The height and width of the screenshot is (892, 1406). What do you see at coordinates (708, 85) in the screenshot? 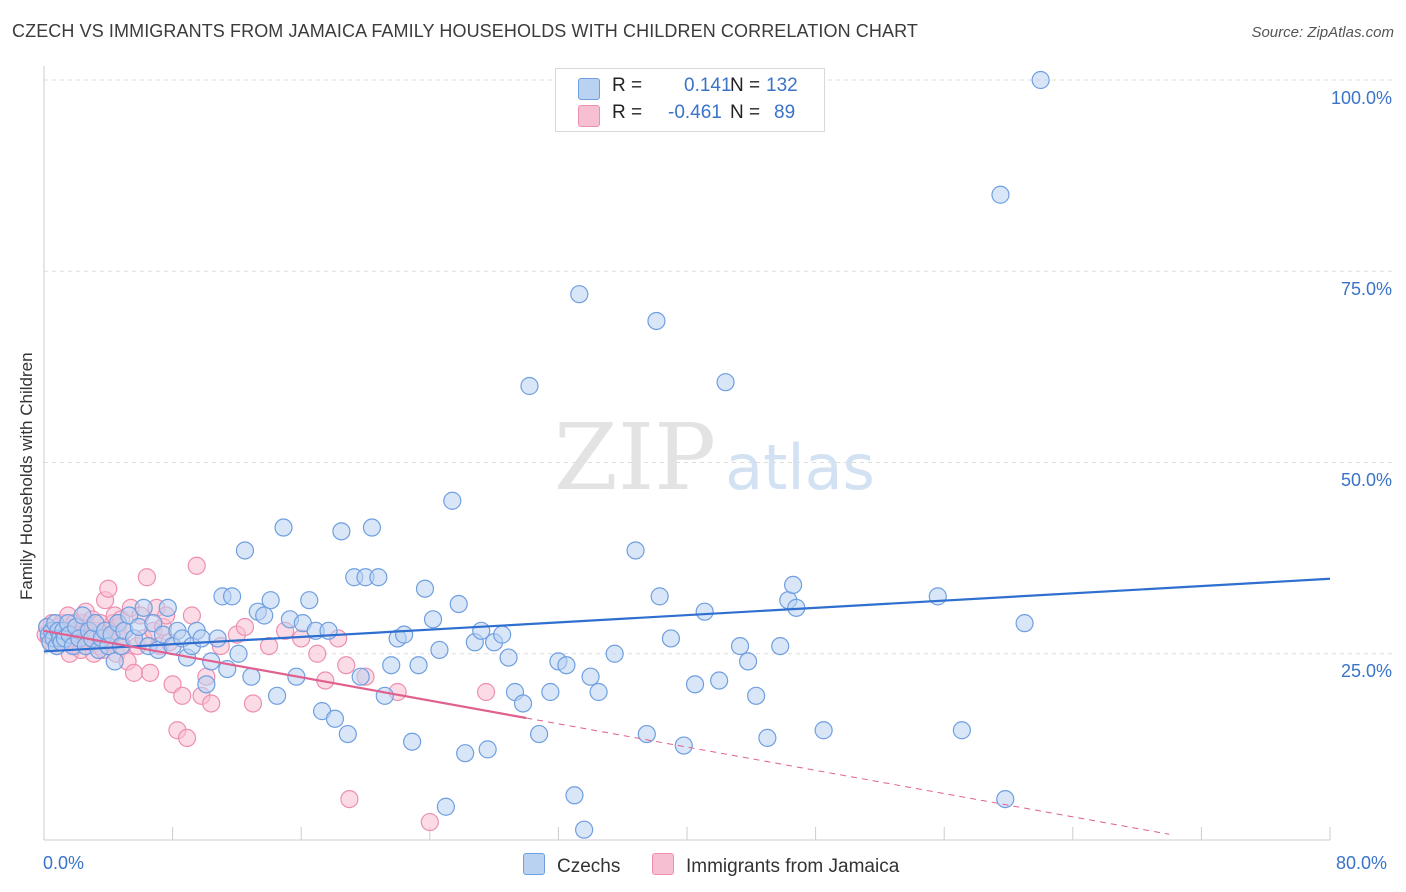
I see `czech-r-value: 0.141` at bounding box center [708, 85].